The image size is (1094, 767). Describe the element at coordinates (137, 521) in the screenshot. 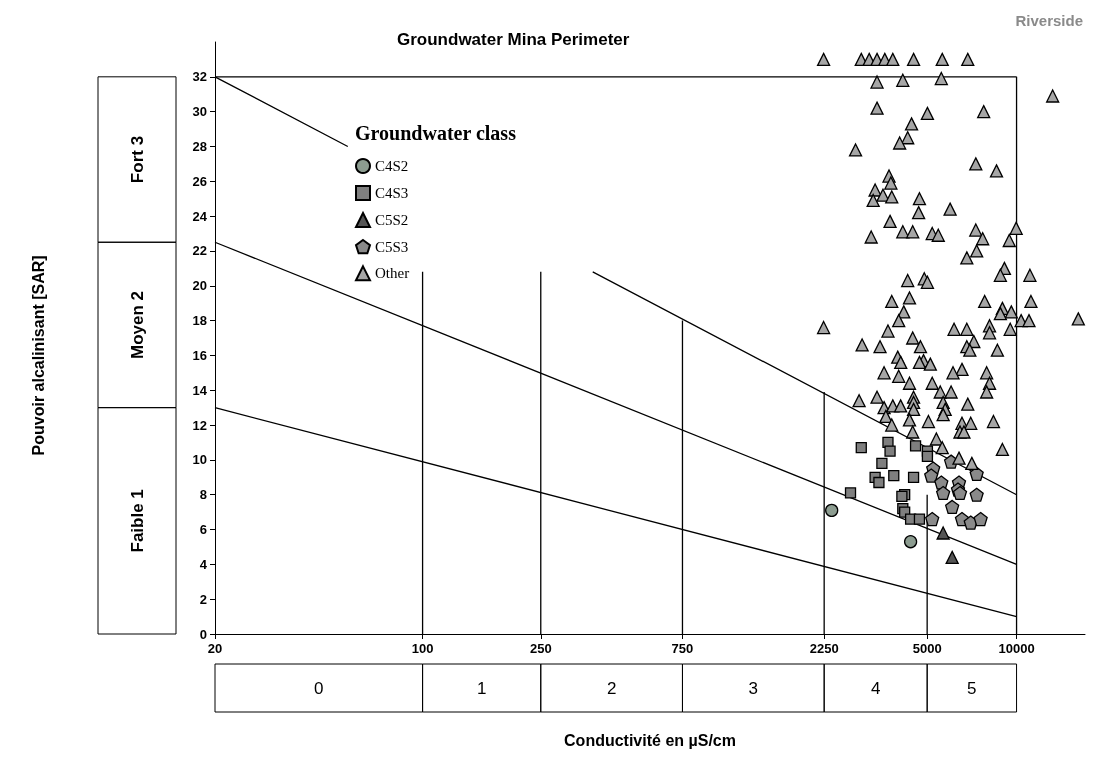

I see `text: Faible 1` at that location.